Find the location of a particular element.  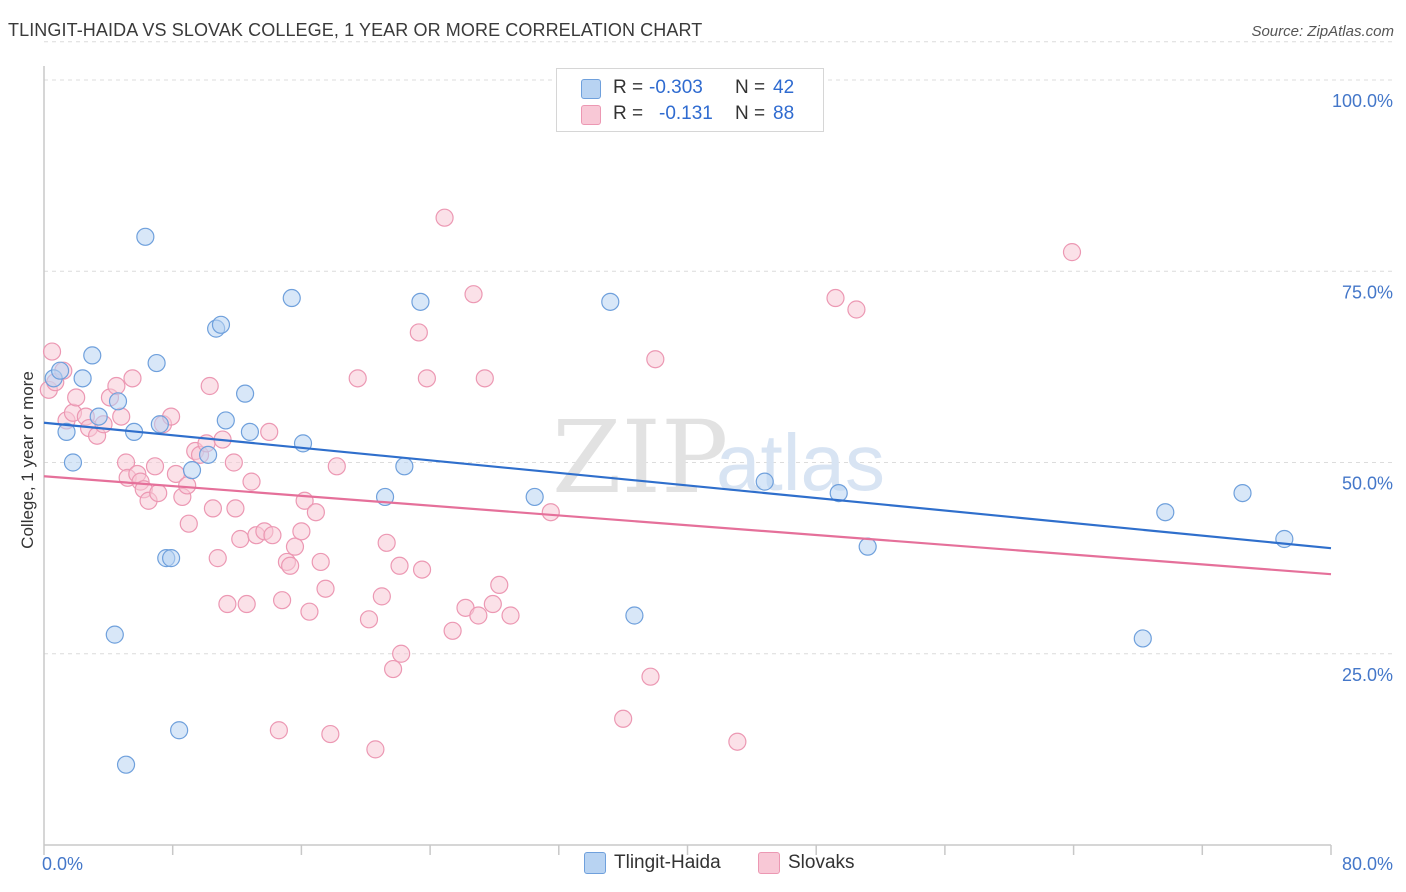

bottom-legend-label: Tlingit-Haida is located at coordinates (667, 862).